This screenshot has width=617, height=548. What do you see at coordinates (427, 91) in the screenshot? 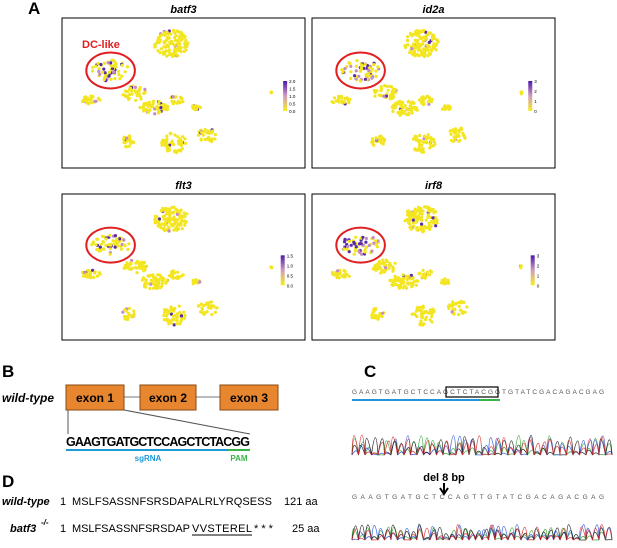
I see `umap-points` at bounding box center [427, 91].